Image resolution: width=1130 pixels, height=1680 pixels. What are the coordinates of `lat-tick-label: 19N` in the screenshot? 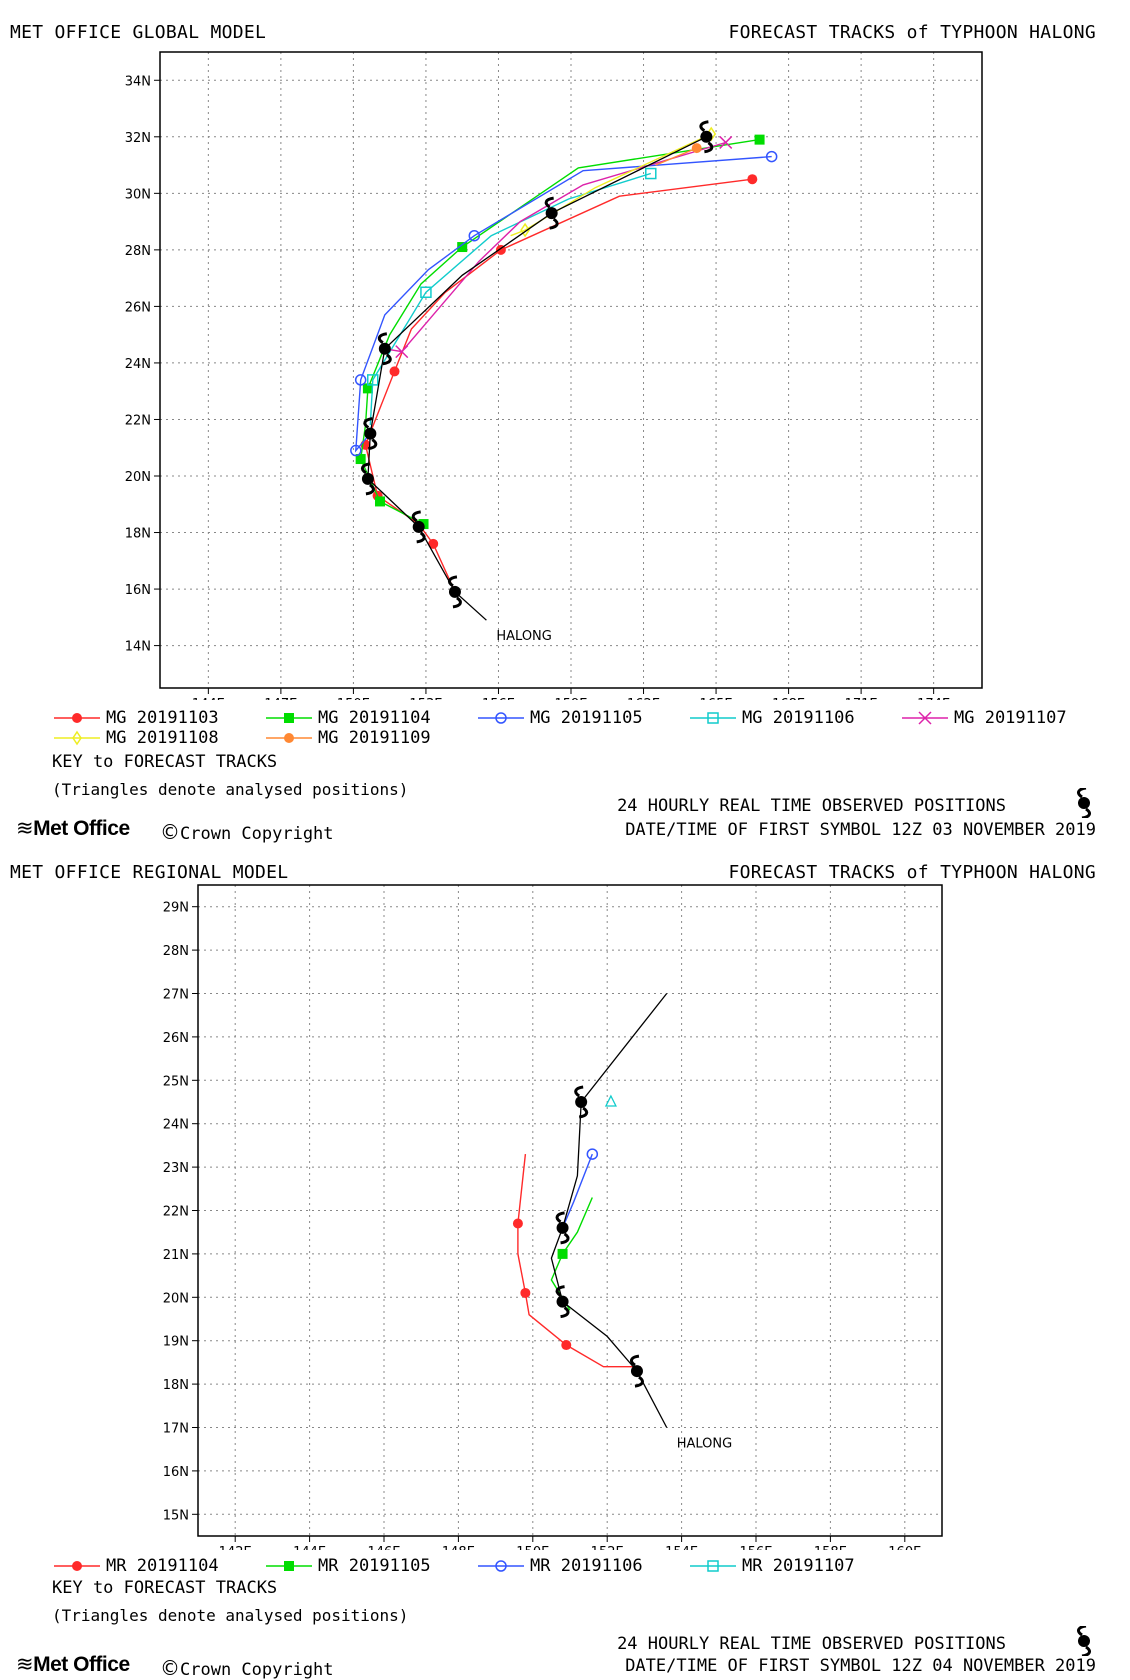 It's located at (176, 1342).